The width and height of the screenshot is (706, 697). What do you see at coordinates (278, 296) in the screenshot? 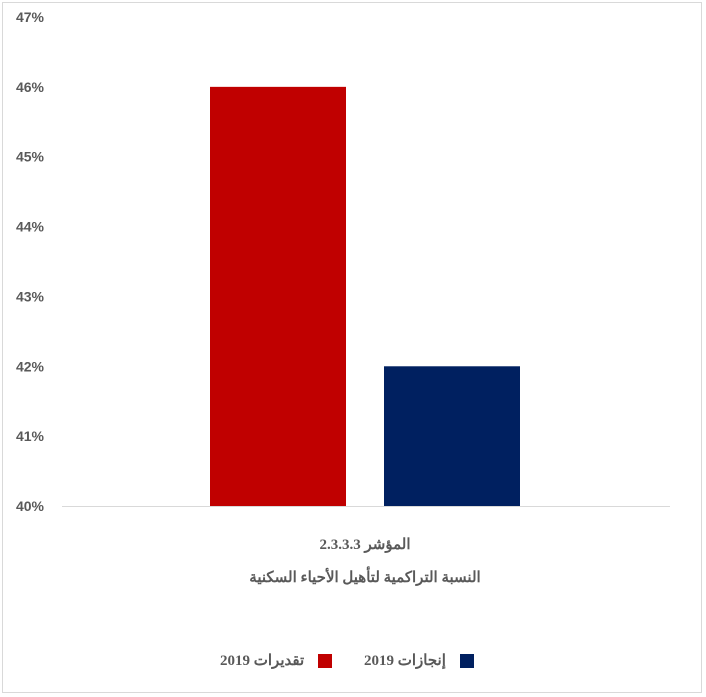
I see `bar-estimates-2019` at bounding box center [278, 296].